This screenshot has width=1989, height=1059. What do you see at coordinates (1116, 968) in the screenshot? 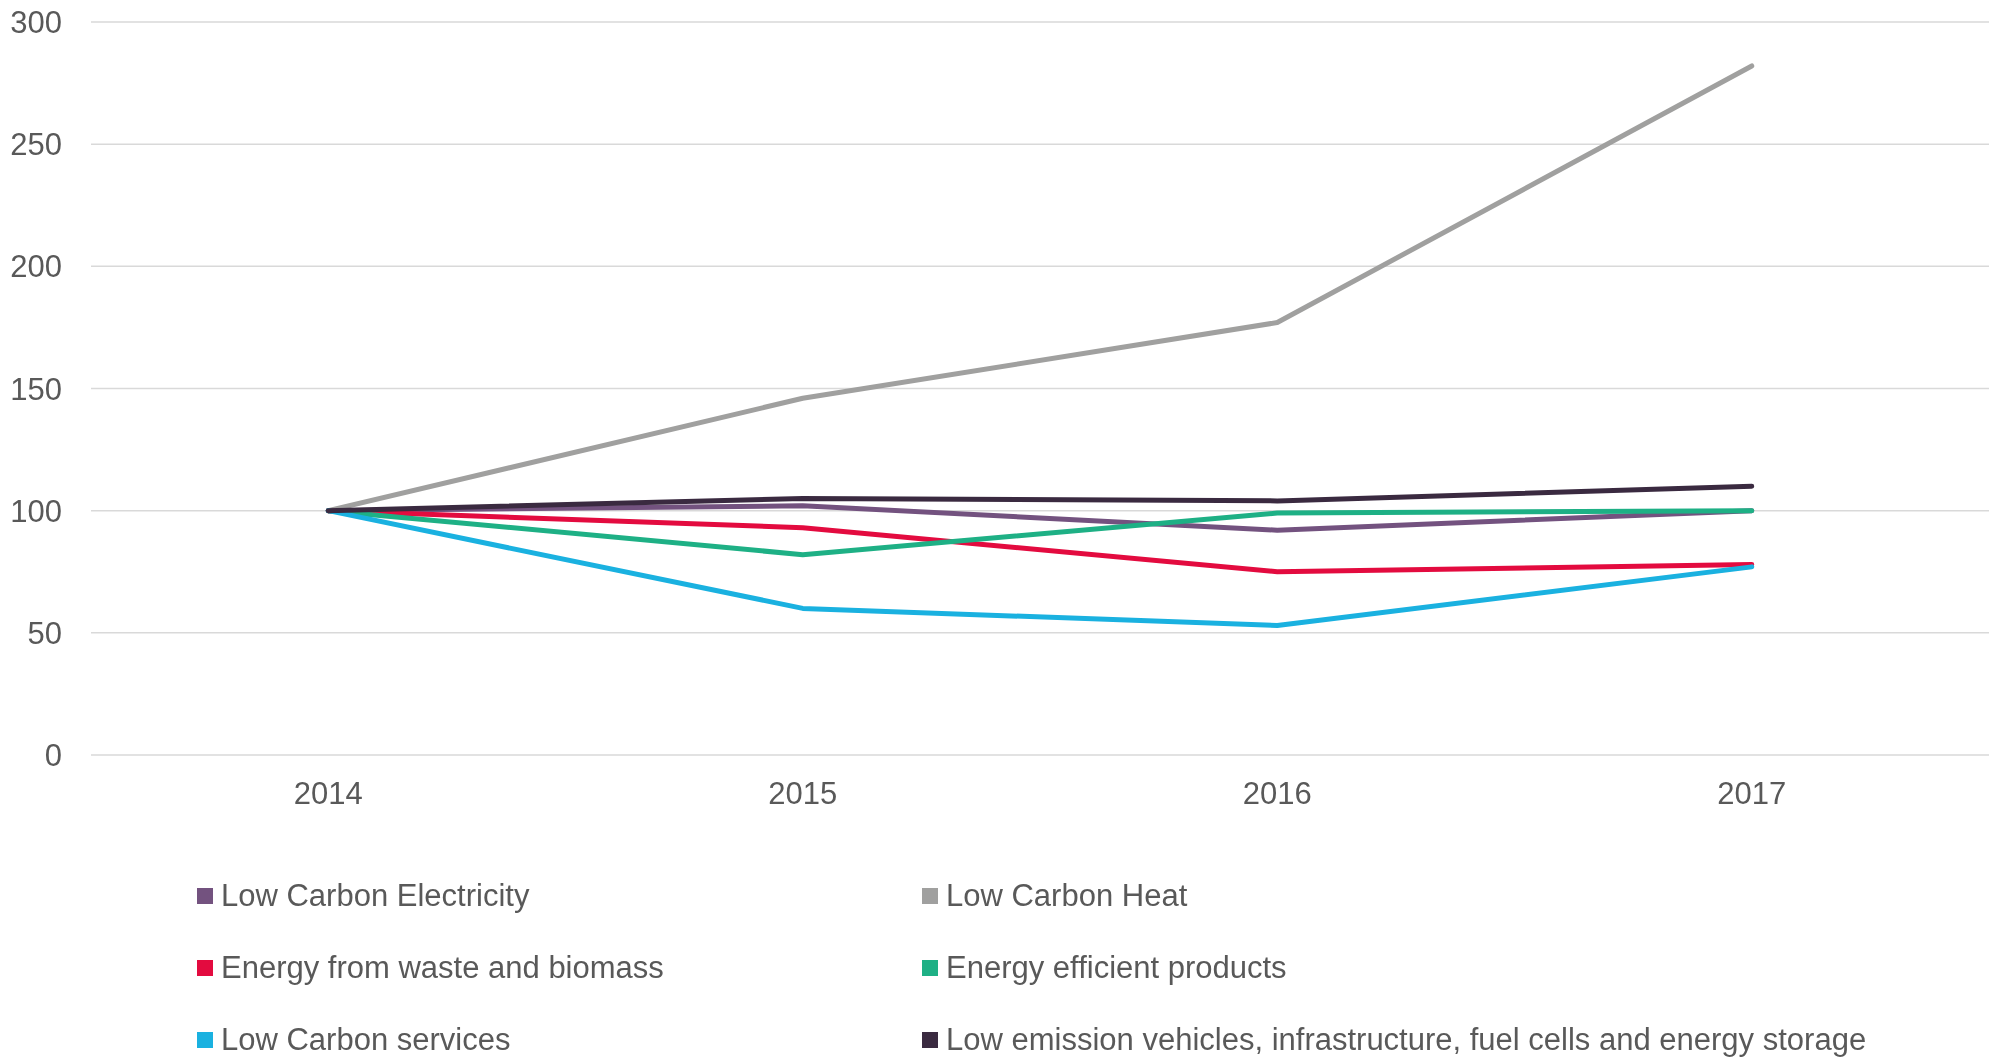
I see `legend-label: Energy efficient products` at bounding box center [1116, 968].